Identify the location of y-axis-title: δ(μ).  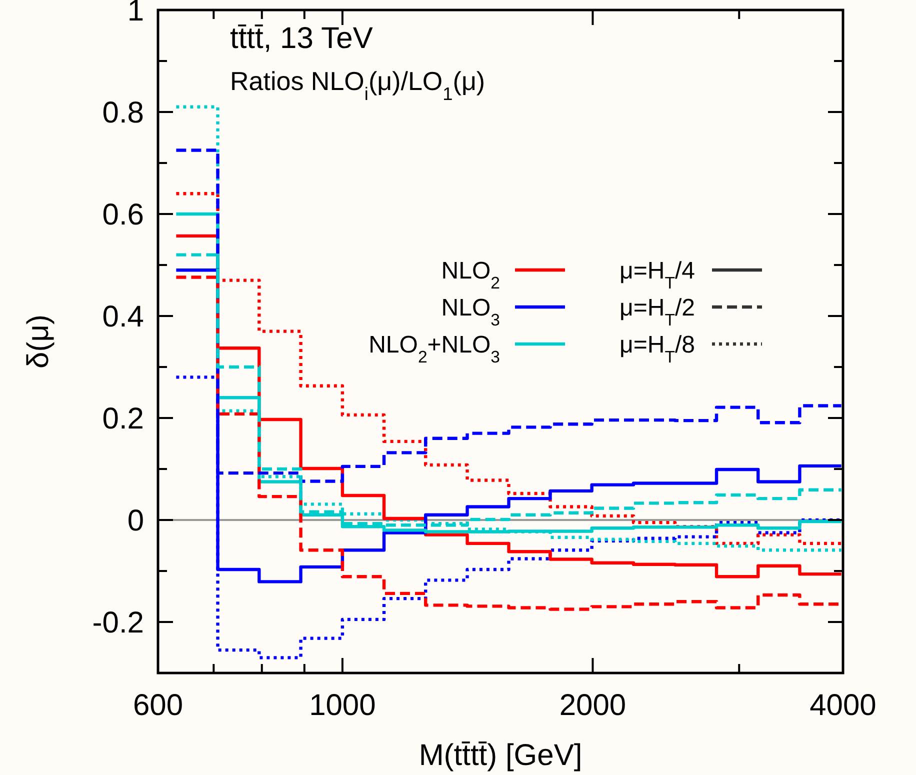
(38, 341).